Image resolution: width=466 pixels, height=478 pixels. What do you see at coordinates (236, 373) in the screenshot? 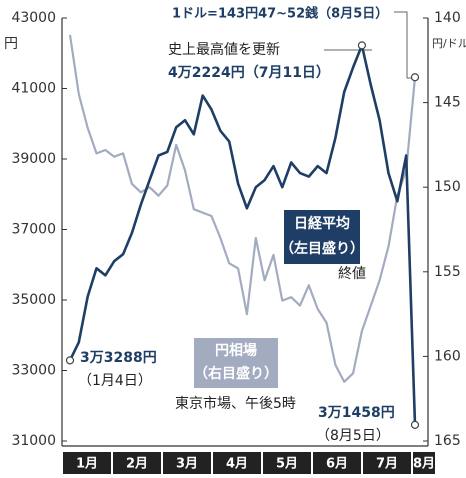
I see `annotation: （右目盛り）` at bounding box center [236, 373].